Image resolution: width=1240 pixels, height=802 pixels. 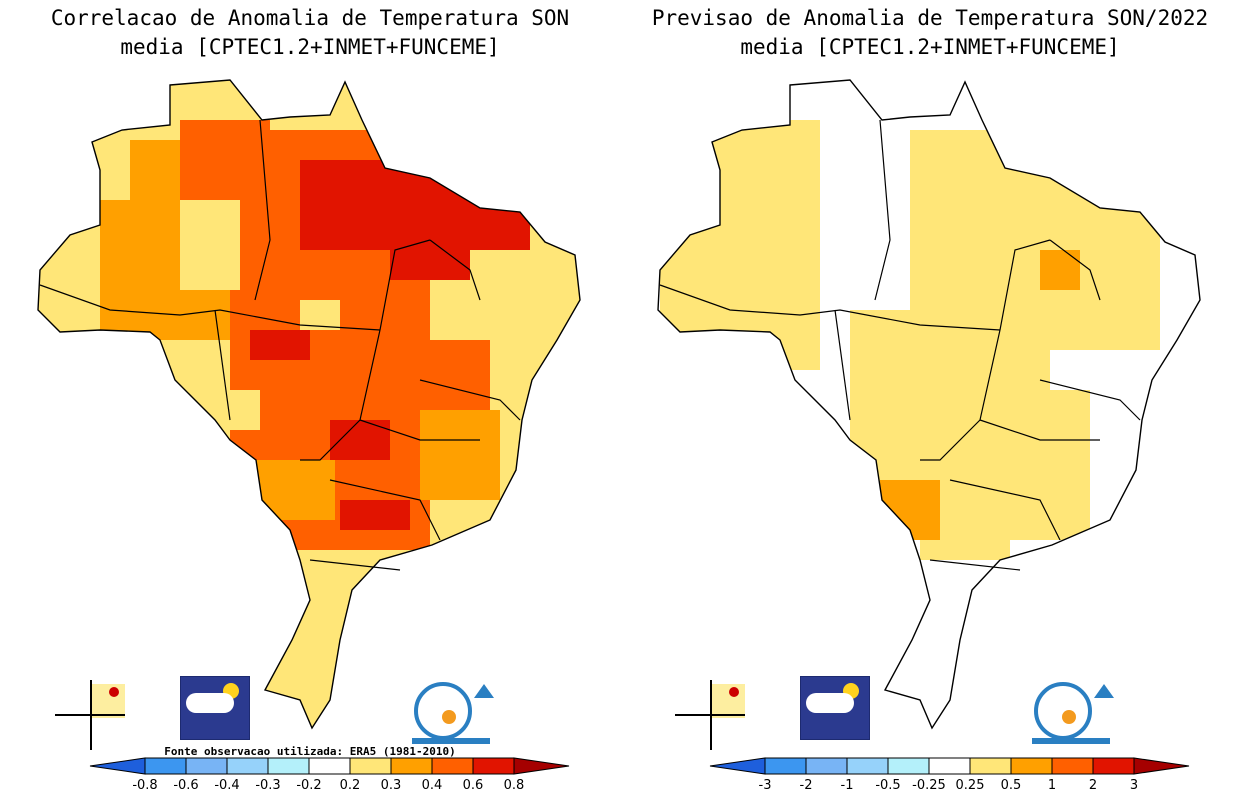 I want to click on colorbar-tick-label: -2, so click(x=806, y=785).